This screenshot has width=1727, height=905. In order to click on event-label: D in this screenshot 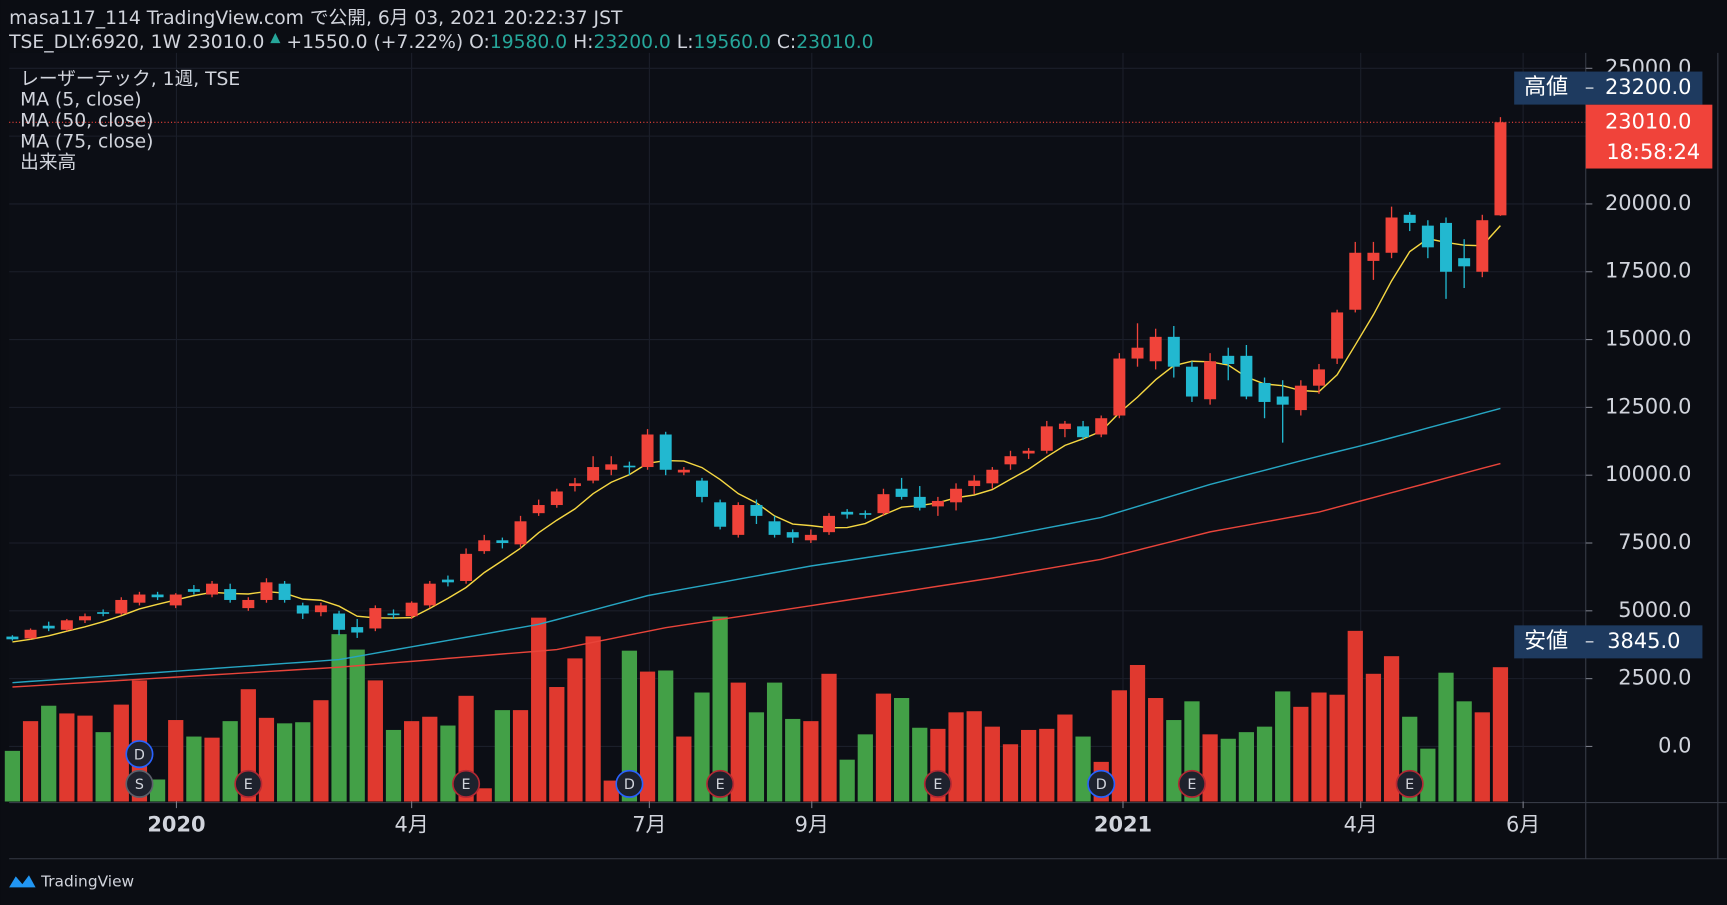, I will do `click(139, 755)`.